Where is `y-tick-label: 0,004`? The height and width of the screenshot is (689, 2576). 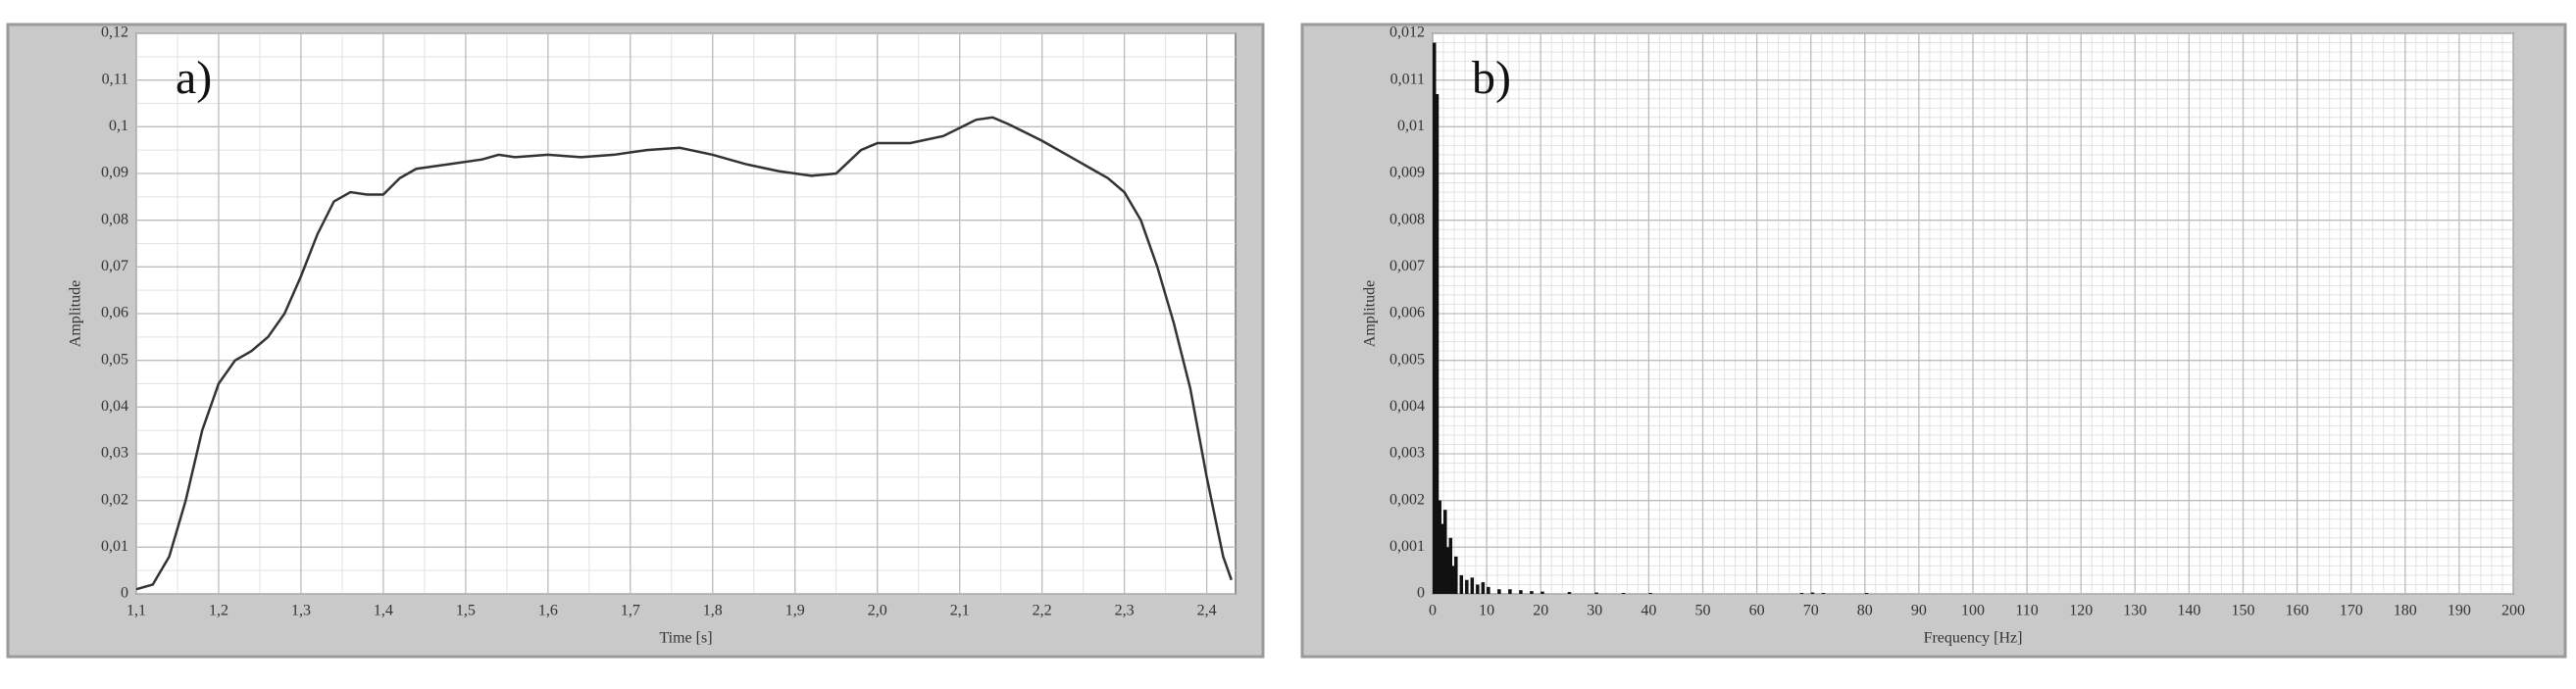 y-tick-label: 0,004 is located at coordinates (1407, 406).